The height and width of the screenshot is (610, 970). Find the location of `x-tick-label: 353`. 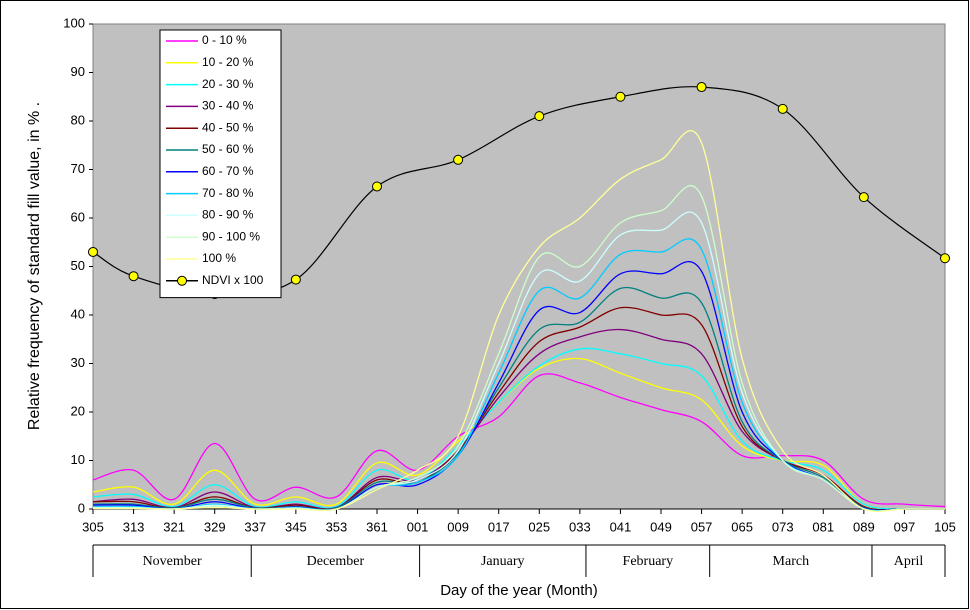

x-tick-label: 353 is located at coordinates (337, 526).